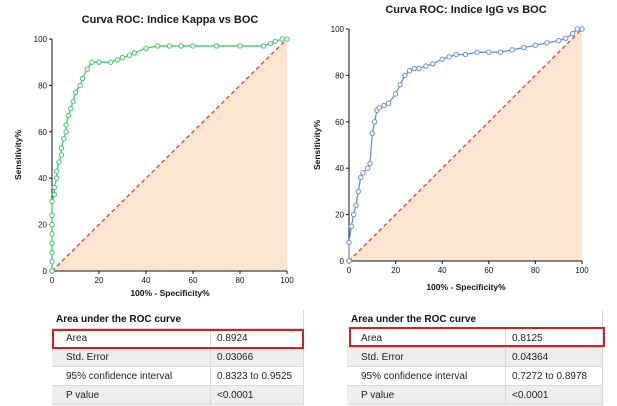 The image size is (617, 406). I want to click on chart1-title: Curva ROC: Indice Kappa vs BOC, so click(170, 20).